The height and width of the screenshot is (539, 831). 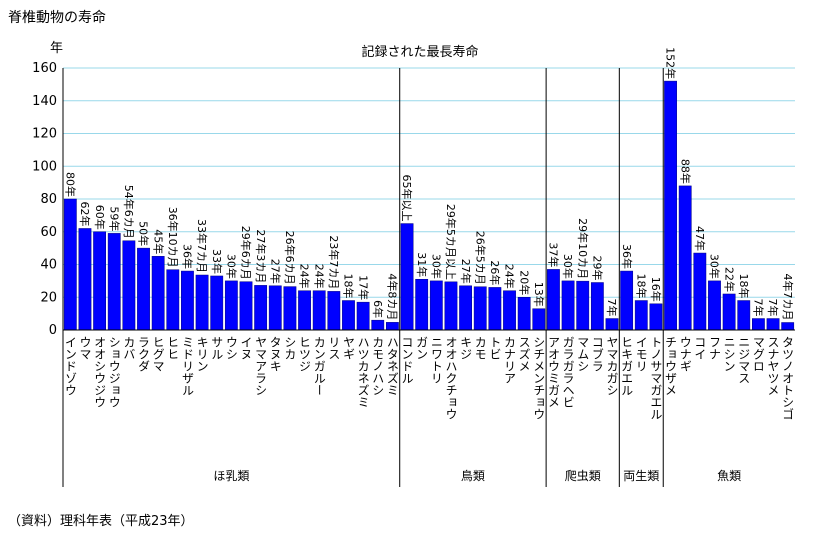 I want to click on y-tick-label: 140, so click(x=44, y=101).